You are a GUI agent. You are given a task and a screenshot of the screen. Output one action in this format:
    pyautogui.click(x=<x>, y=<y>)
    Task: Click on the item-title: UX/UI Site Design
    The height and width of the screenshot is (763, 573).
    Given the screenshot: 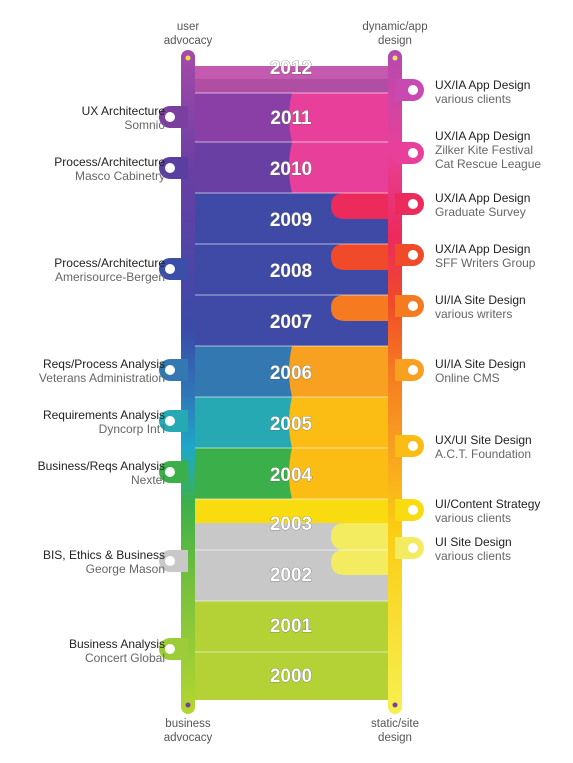 What is the action you would take?
    pyautogui.click(x=483, y=440)
    